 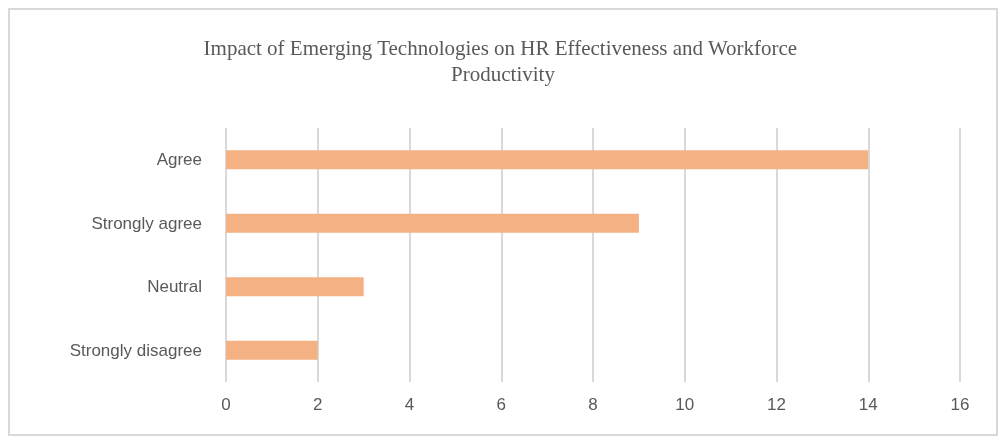 I want to click on x-tick-label: 0, so click(x=226, y=404).